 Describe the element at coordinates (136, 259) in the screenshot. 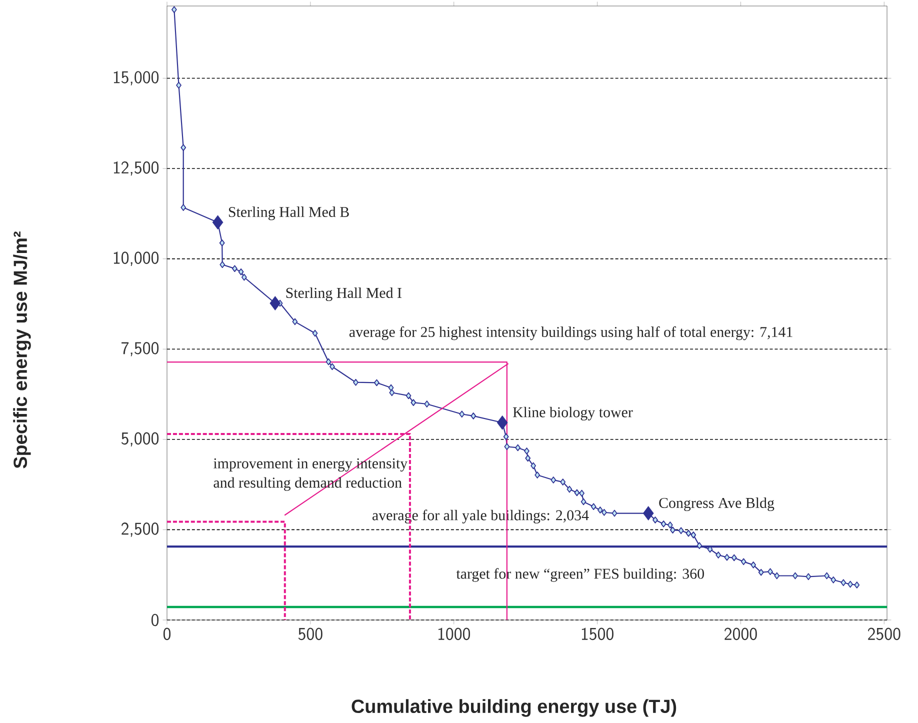

I see `y-tick-label: 10,000` at that location.